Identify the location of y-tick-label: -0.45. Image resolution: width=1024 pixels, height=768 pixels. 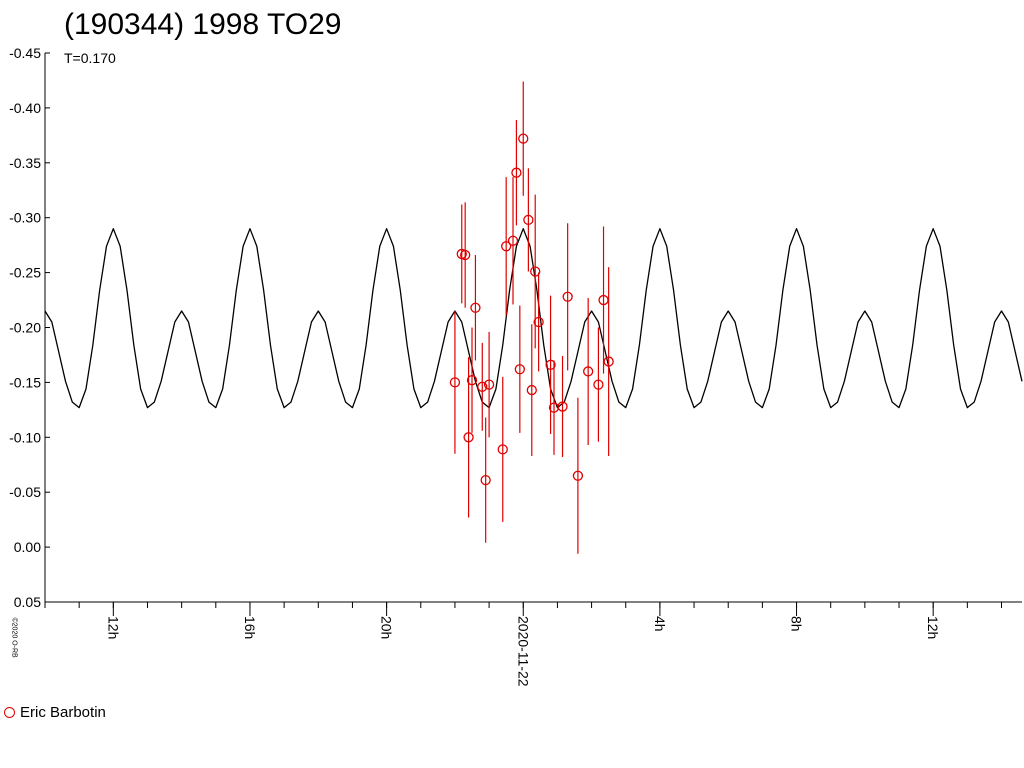
(25, 53).